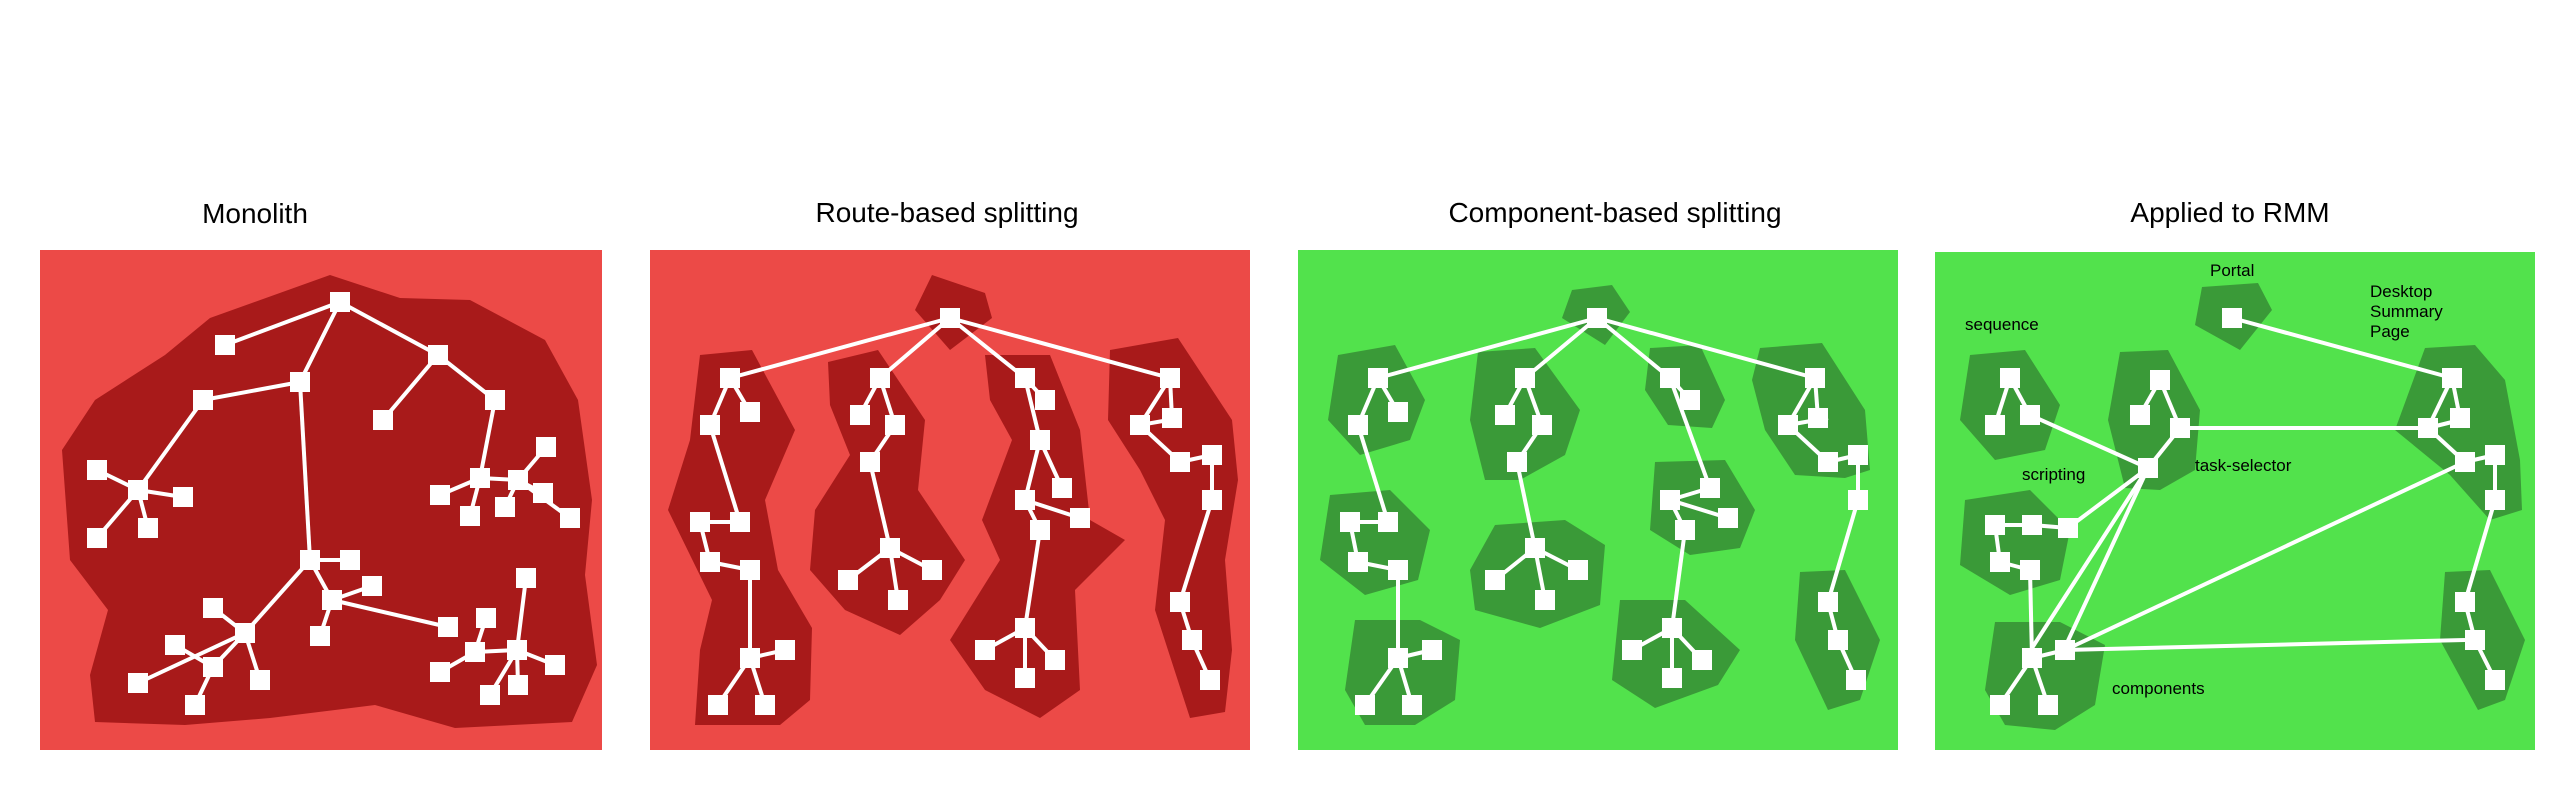  Describe the element at coordinates (333, 503) in the screenshot. I see `monolith-nodes` at that location.